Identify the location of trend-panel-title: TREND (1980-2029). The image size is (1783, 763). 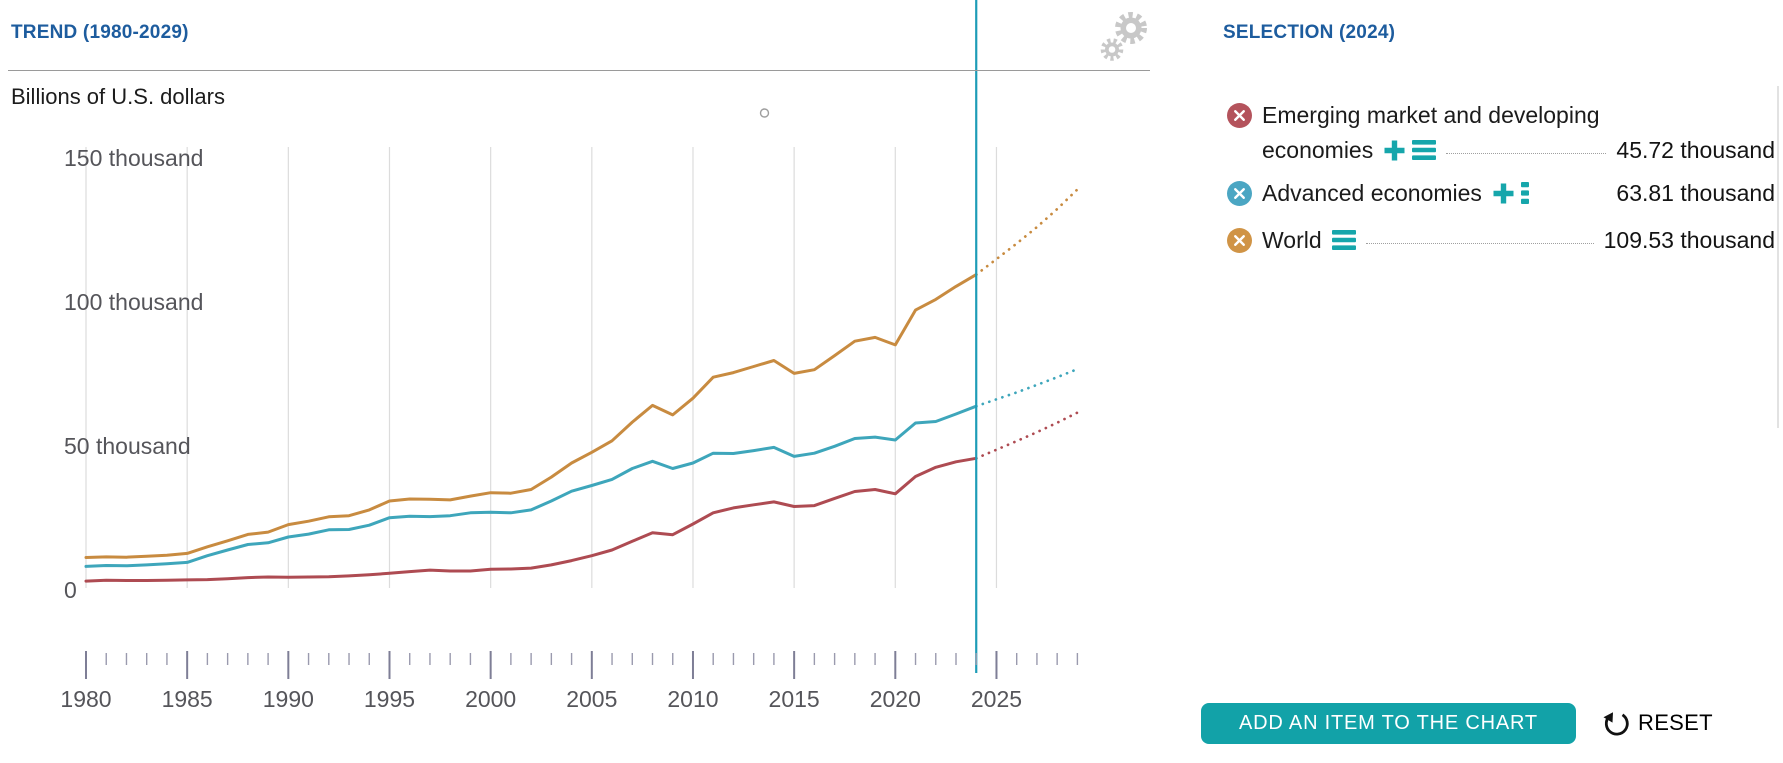
(100, 32).